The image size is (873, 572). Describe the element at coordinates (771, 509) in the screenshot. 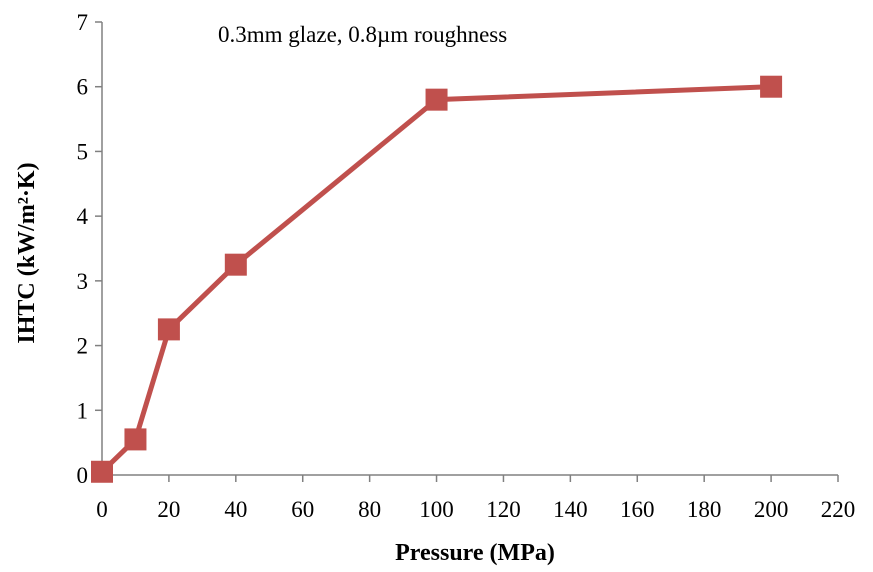

I see `x-tick-label: 200` at that location.